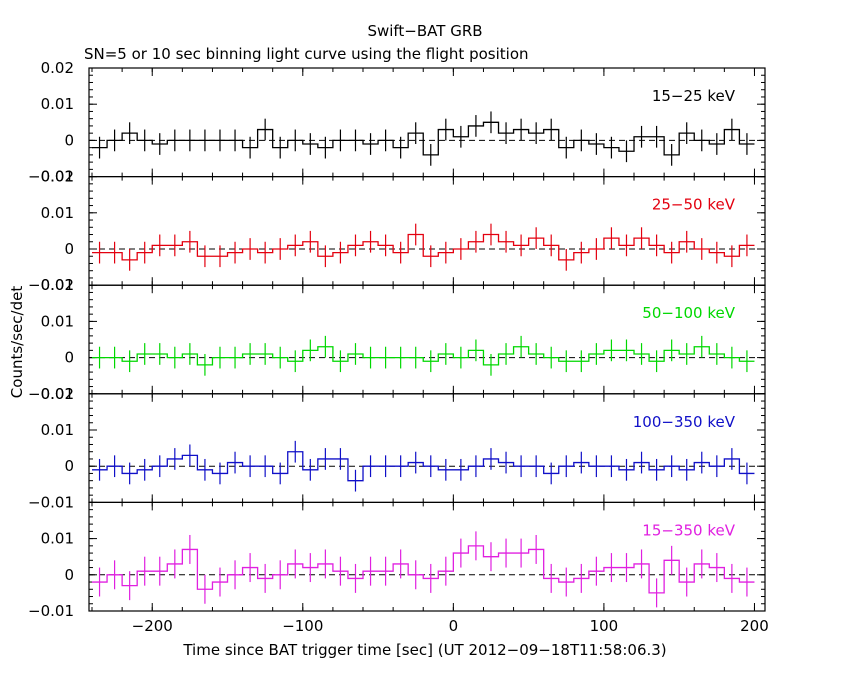 The width and height of the screenshot is (850, 685). I want to click on series-label: 100−350 keV, so click(684, 422).